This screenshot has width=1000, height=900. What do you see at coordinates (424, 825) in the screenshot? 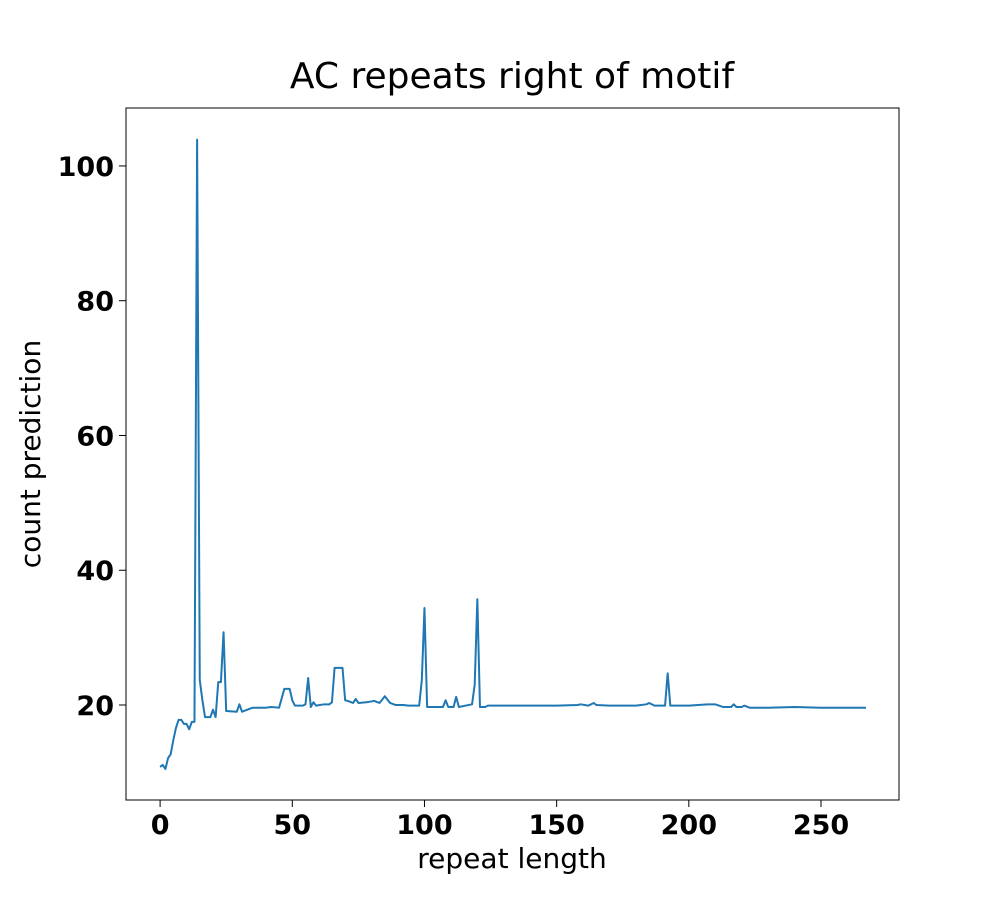
I see `x-tick-label: 100` at bounding box center [424, 825].